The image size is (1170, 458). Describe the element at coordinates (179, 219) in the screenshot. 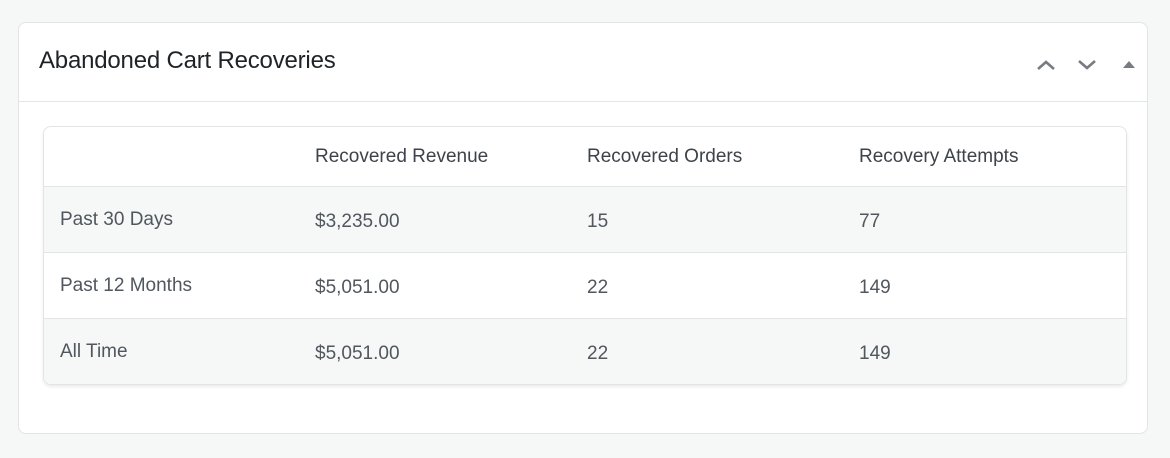

I see `period-cell: Past 30 Days` at that location.